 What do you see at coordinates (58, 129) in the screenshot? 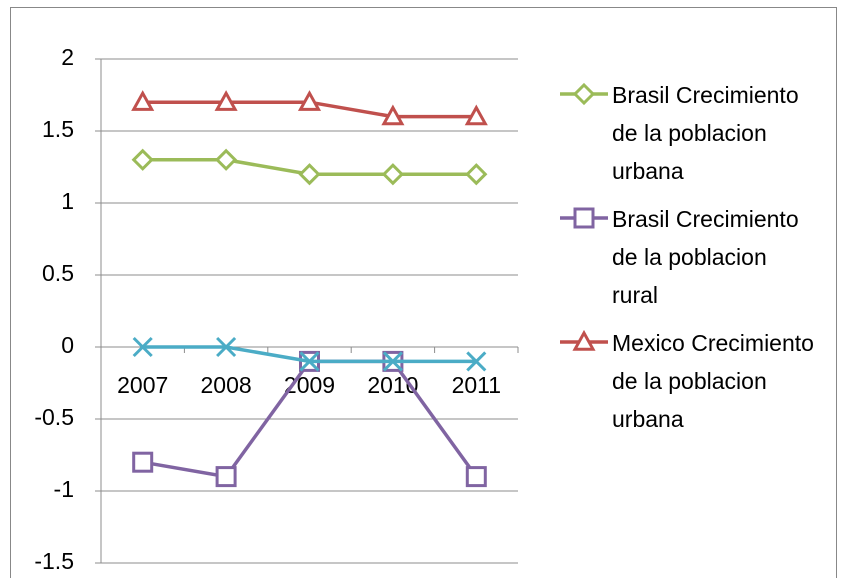
I see `y-tick-label: 1.5` at bounding box center [58, 129].